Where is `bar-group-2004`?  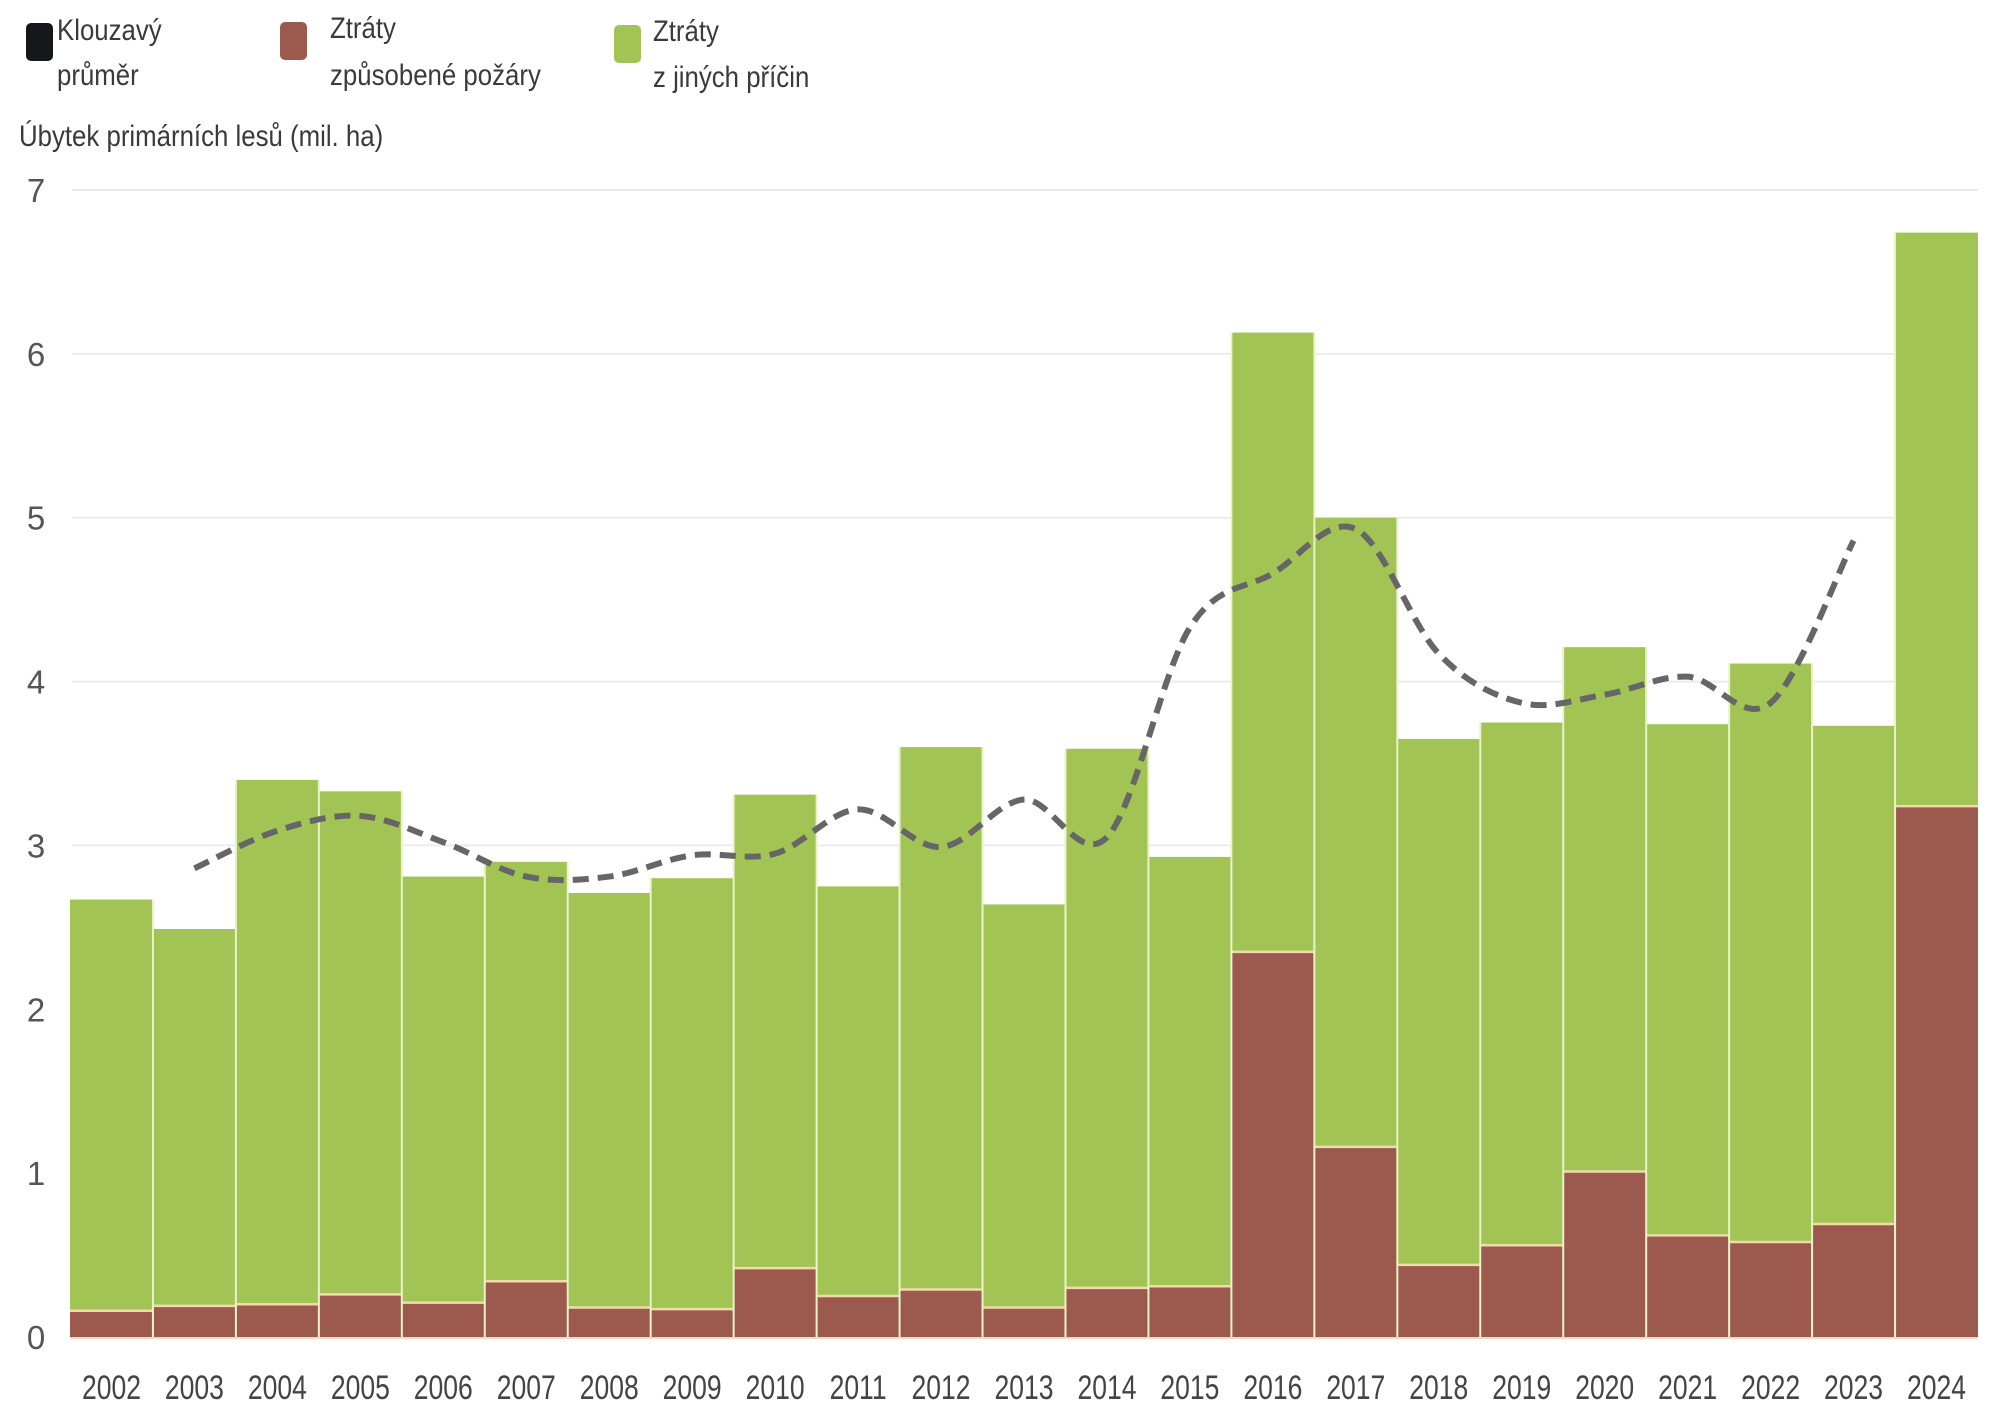
bar-group-2004 is located at coordinates (276, 1058).